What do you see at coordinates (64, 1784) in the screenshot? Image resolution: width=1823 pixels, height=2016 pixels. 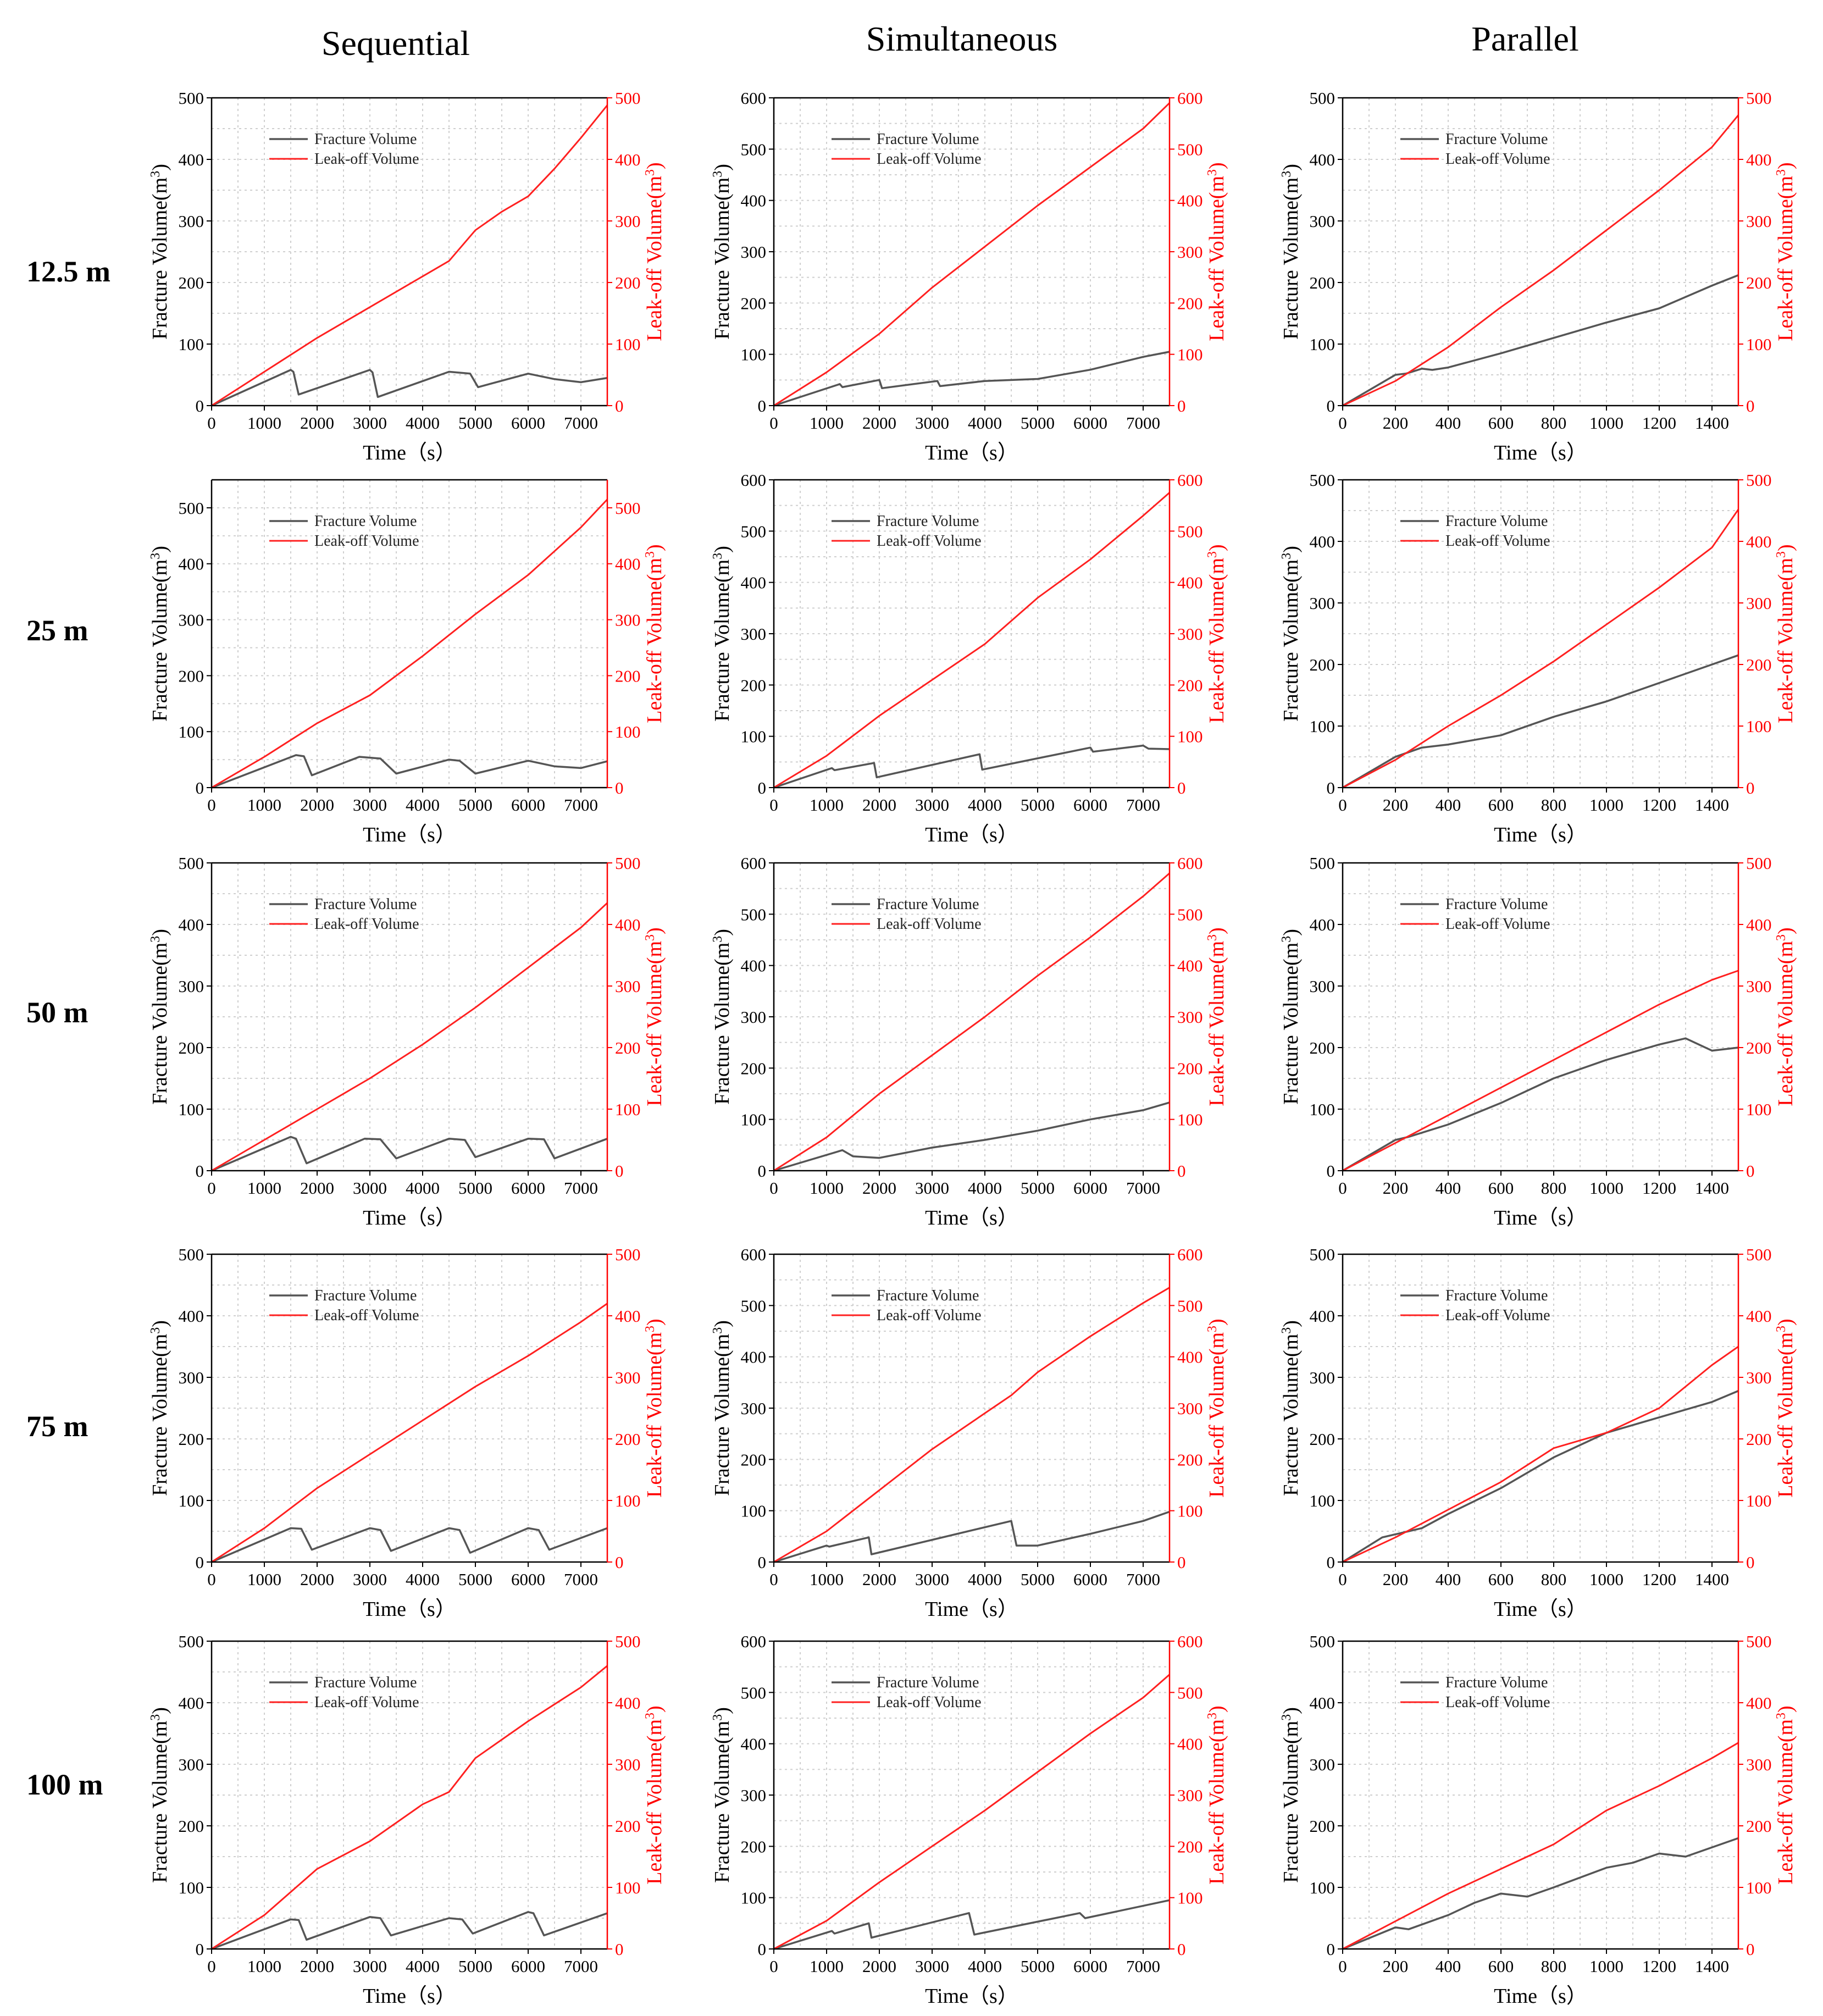 I see `row-label-100m: 100 m` at bounding box center [64, 1784].